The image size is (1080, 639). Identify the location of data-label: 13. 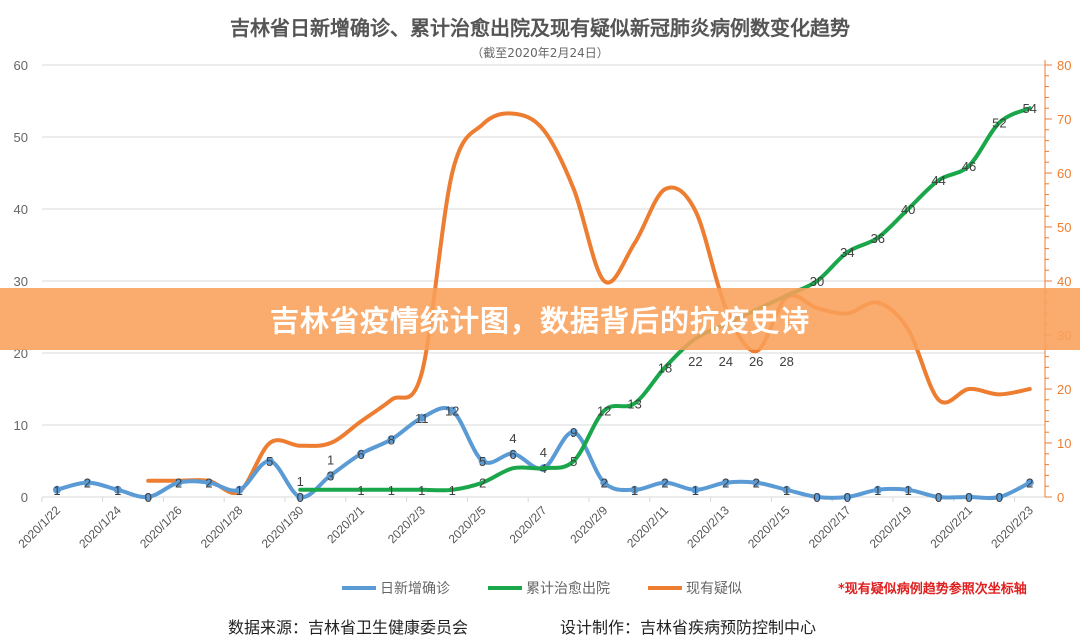
(634, 403).